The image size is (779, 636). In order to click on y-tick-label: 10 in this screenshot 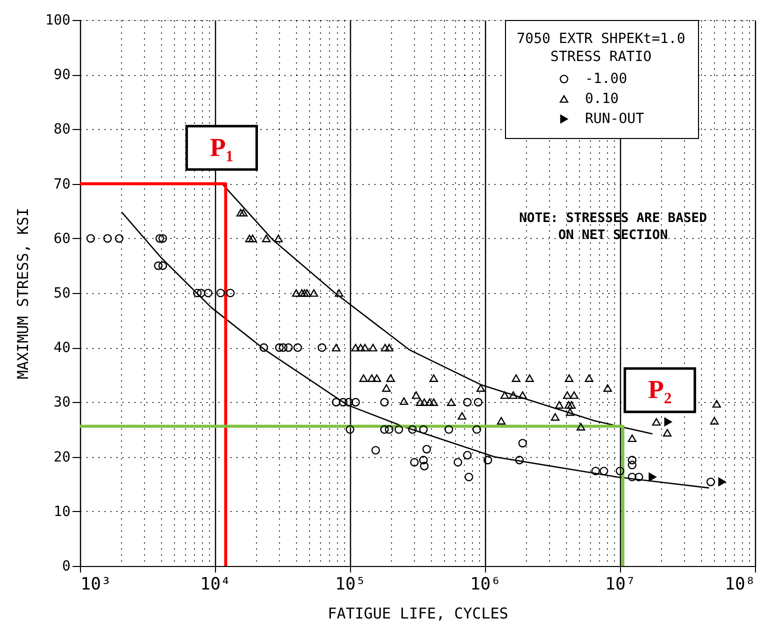, I will do `click(62, 512)`.